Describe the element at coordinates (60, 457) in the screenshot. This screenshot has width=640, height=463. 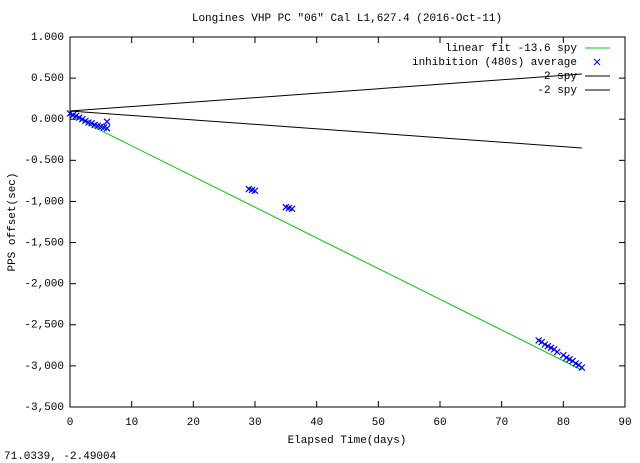
I see `status-text: 71.0339, -2.49004` at that location.